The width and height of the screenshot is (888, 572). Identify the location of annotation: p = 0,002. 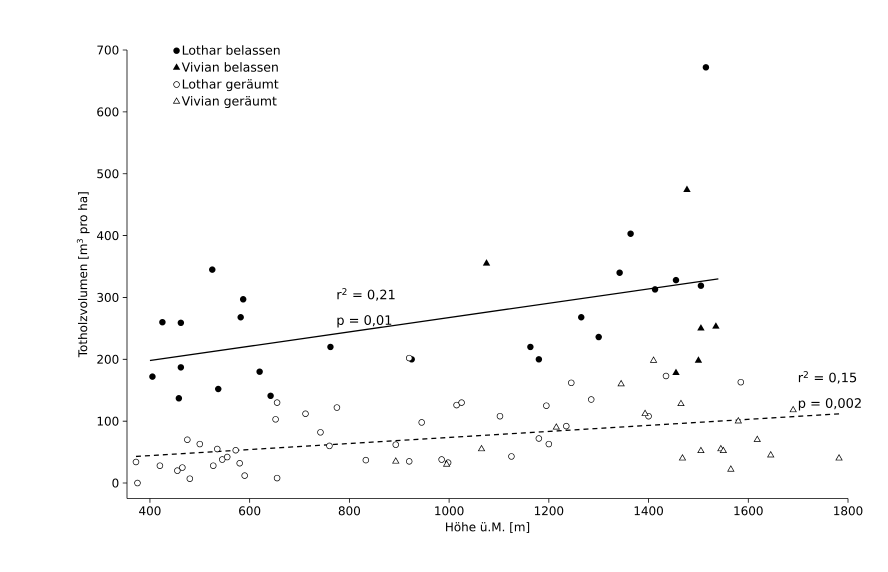
(829, 404).